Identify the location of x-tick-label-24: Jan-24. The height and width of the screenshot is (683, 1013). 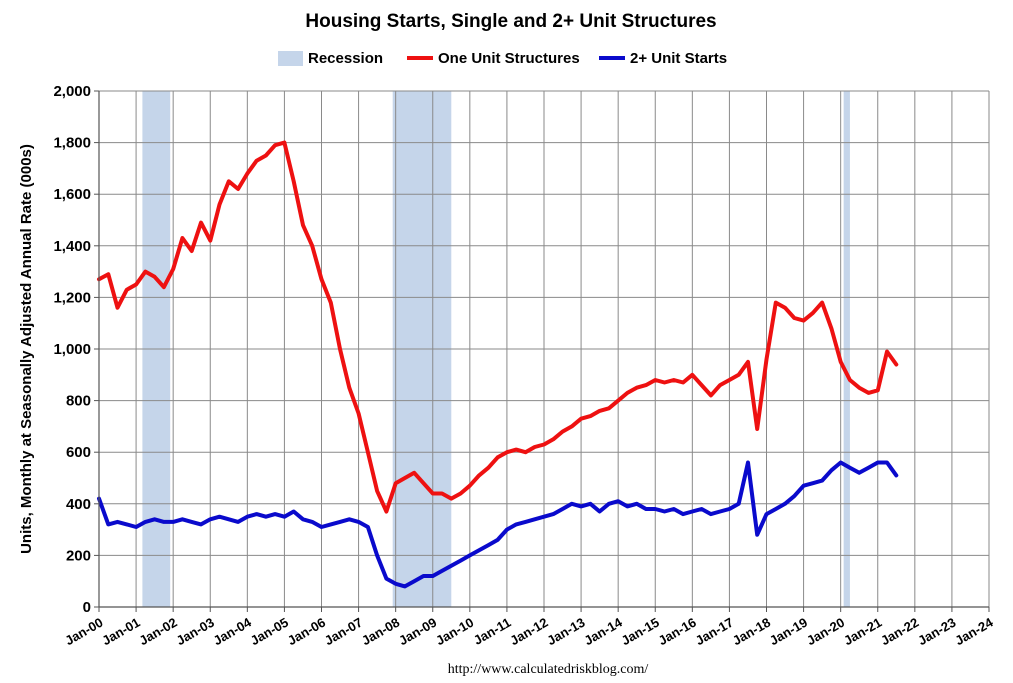
(974, 631).